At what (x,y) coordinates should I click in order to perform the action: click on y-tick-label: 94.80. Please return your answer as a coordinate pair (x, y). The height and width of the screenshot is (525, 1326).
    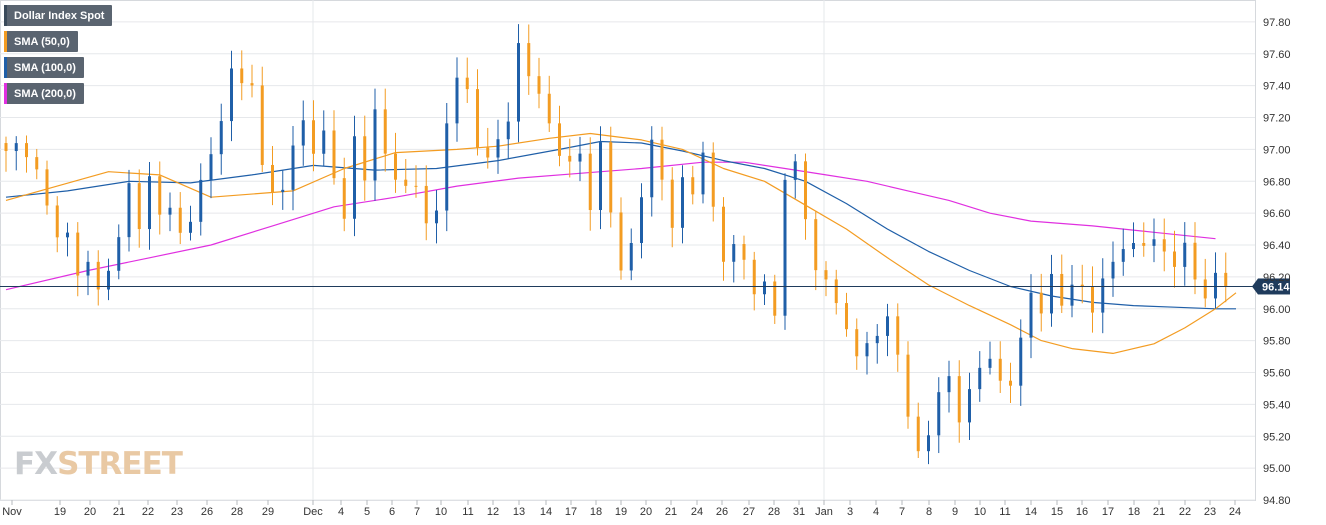
    Looking at the image, I should click on (1277, 501).